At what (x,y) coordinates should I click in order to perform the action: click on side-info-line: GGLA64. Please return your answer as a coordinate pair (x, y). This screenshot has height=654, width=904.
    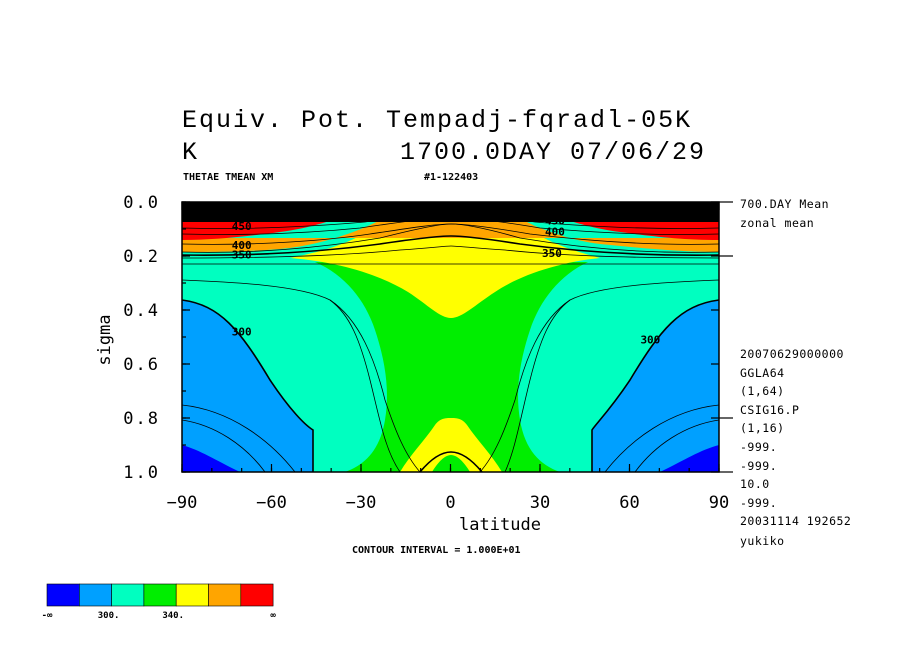
    Looking at the image, I should click on (762, 373).